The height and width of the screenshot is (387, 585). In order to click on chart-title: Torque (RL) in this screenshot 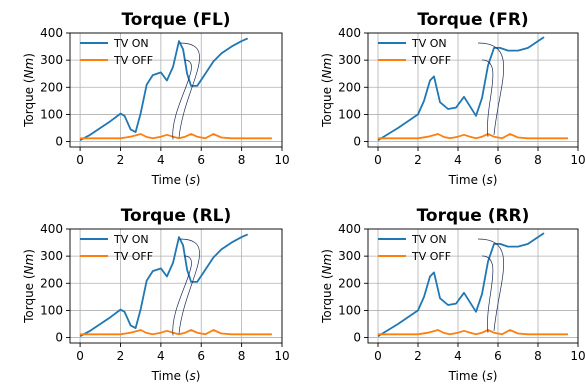, I will do `click(176, 216)`.